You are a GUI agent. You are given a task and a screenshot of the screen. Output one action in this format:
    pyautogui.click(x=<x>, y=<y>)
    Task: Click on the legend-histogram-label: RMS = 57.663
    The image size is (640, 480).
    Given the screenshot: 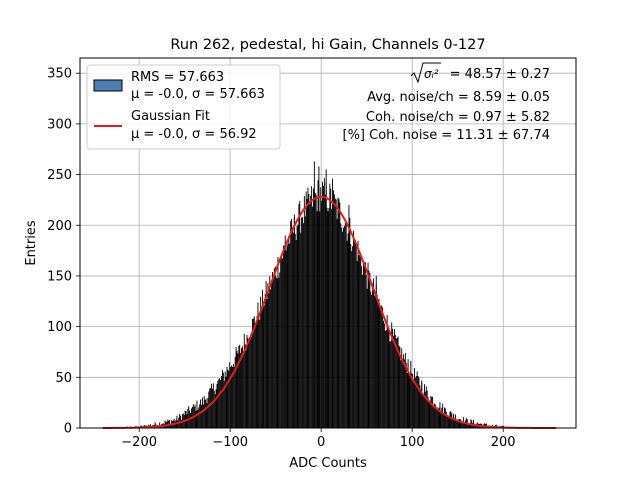 What is the action you would take?
    pyautogui.click(x=177, y=77)
    